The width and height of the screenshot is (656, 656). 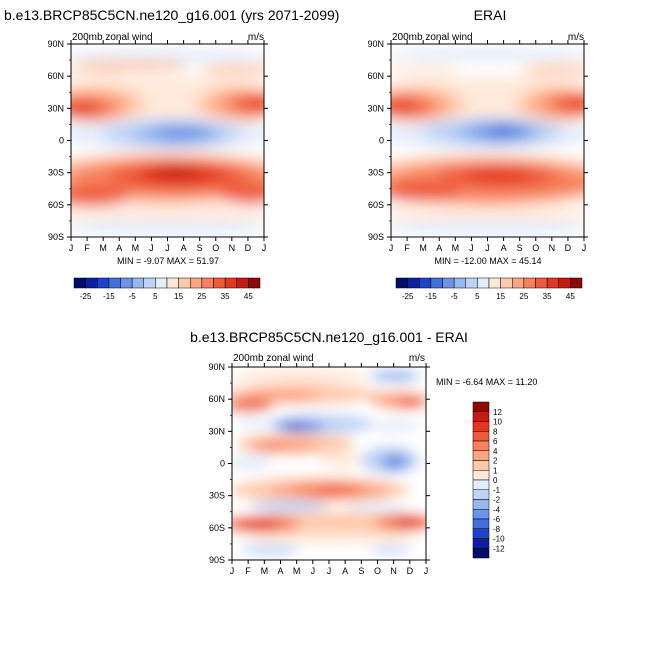 I want to click on panel-erai-field-shapes, so click(x=487, y=140).